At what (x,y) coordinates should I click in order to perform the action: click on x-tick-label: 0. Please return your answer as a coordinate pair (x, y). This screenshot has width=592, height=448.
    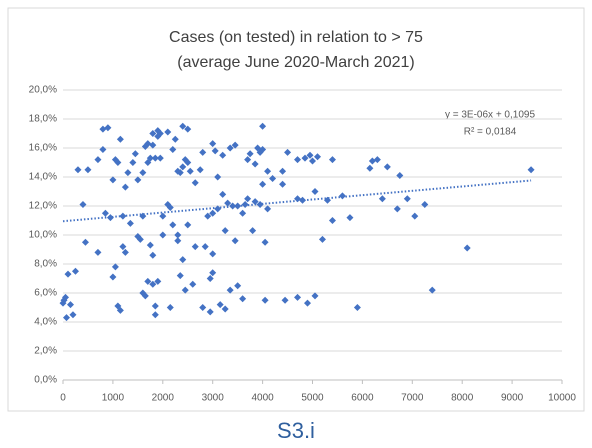
    Looking at the image, I should click on (63, 398).